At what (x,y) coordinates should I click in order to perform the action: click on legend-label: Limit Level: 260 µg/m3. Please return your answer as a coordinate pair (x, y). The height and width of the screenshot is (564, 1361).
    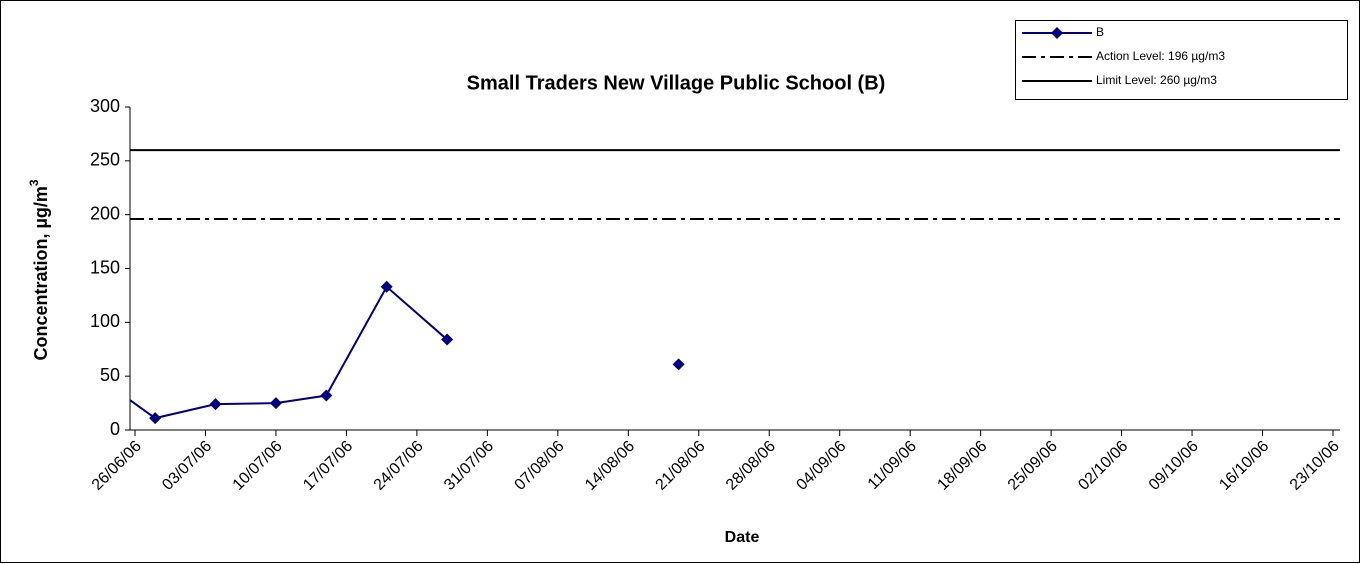
    Looking at the image, I should click on (1156, 80).